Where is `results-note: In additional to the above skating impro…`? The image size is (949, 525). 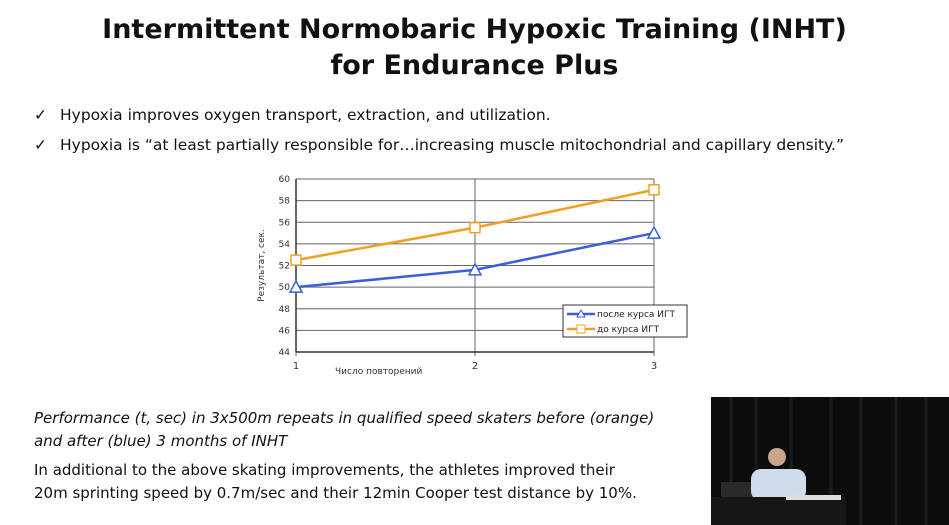 results-note: In additional to the above skating impro… is located at coordinates (335, 482).